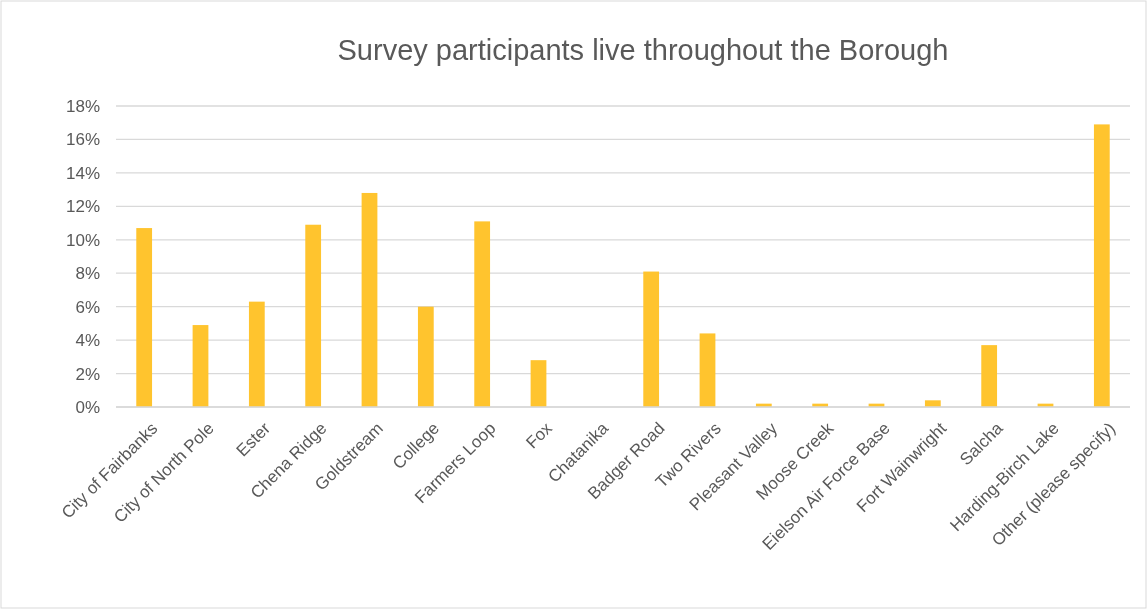 Image resolution: width=1147 pixels, height=609 pixels. I want to click on y-tick-label: 14%, so click(82, 173).